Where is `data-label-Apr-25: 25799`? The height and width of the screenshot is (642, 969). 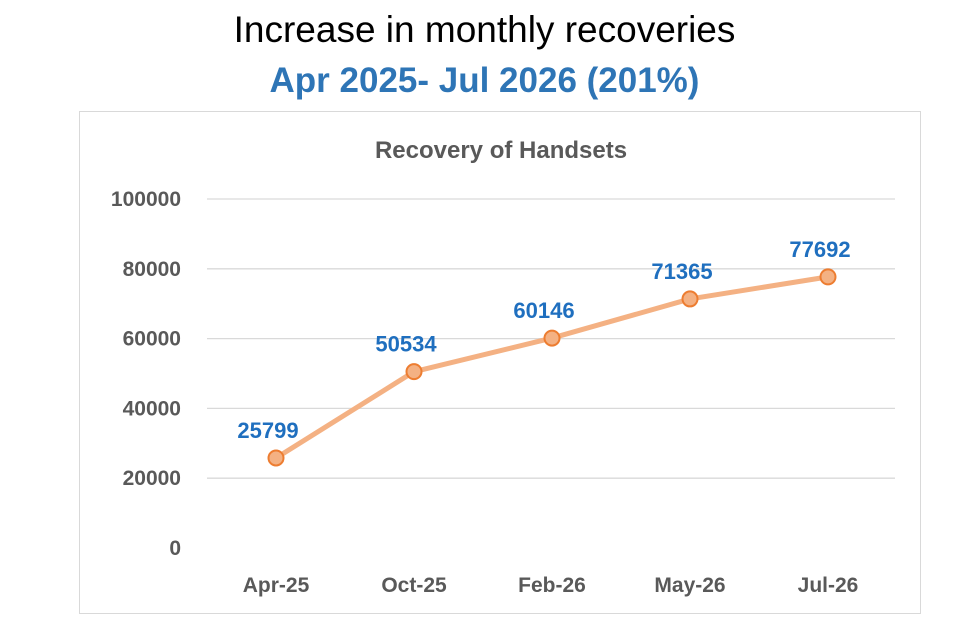
data-label-Apr-25: 25799 is located at coordinates (267, 430).